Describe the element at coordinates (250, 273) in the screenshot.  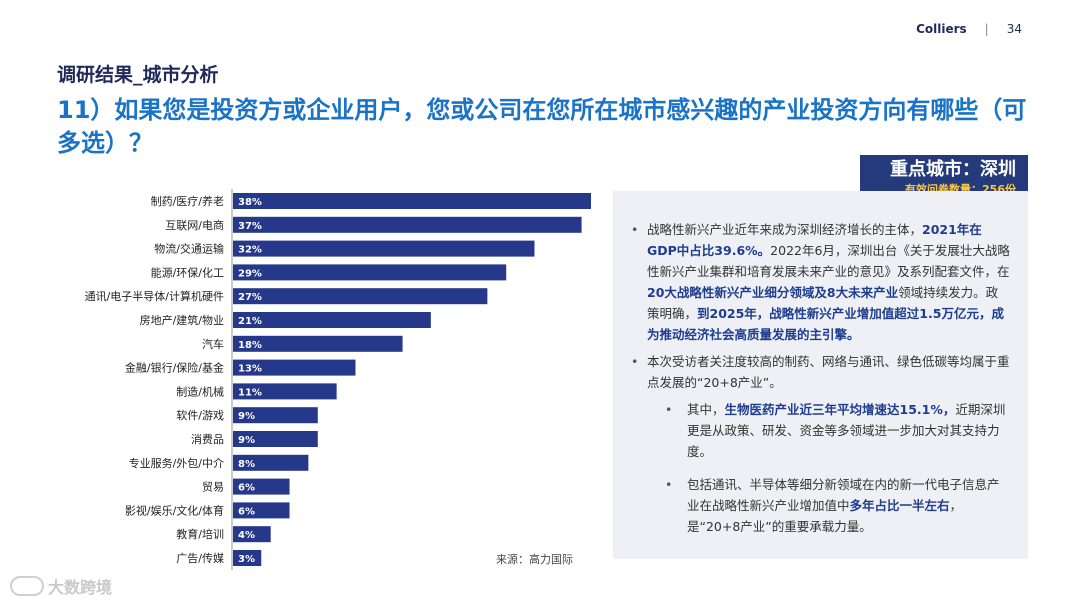
I see `value-label: 29%` at that location.